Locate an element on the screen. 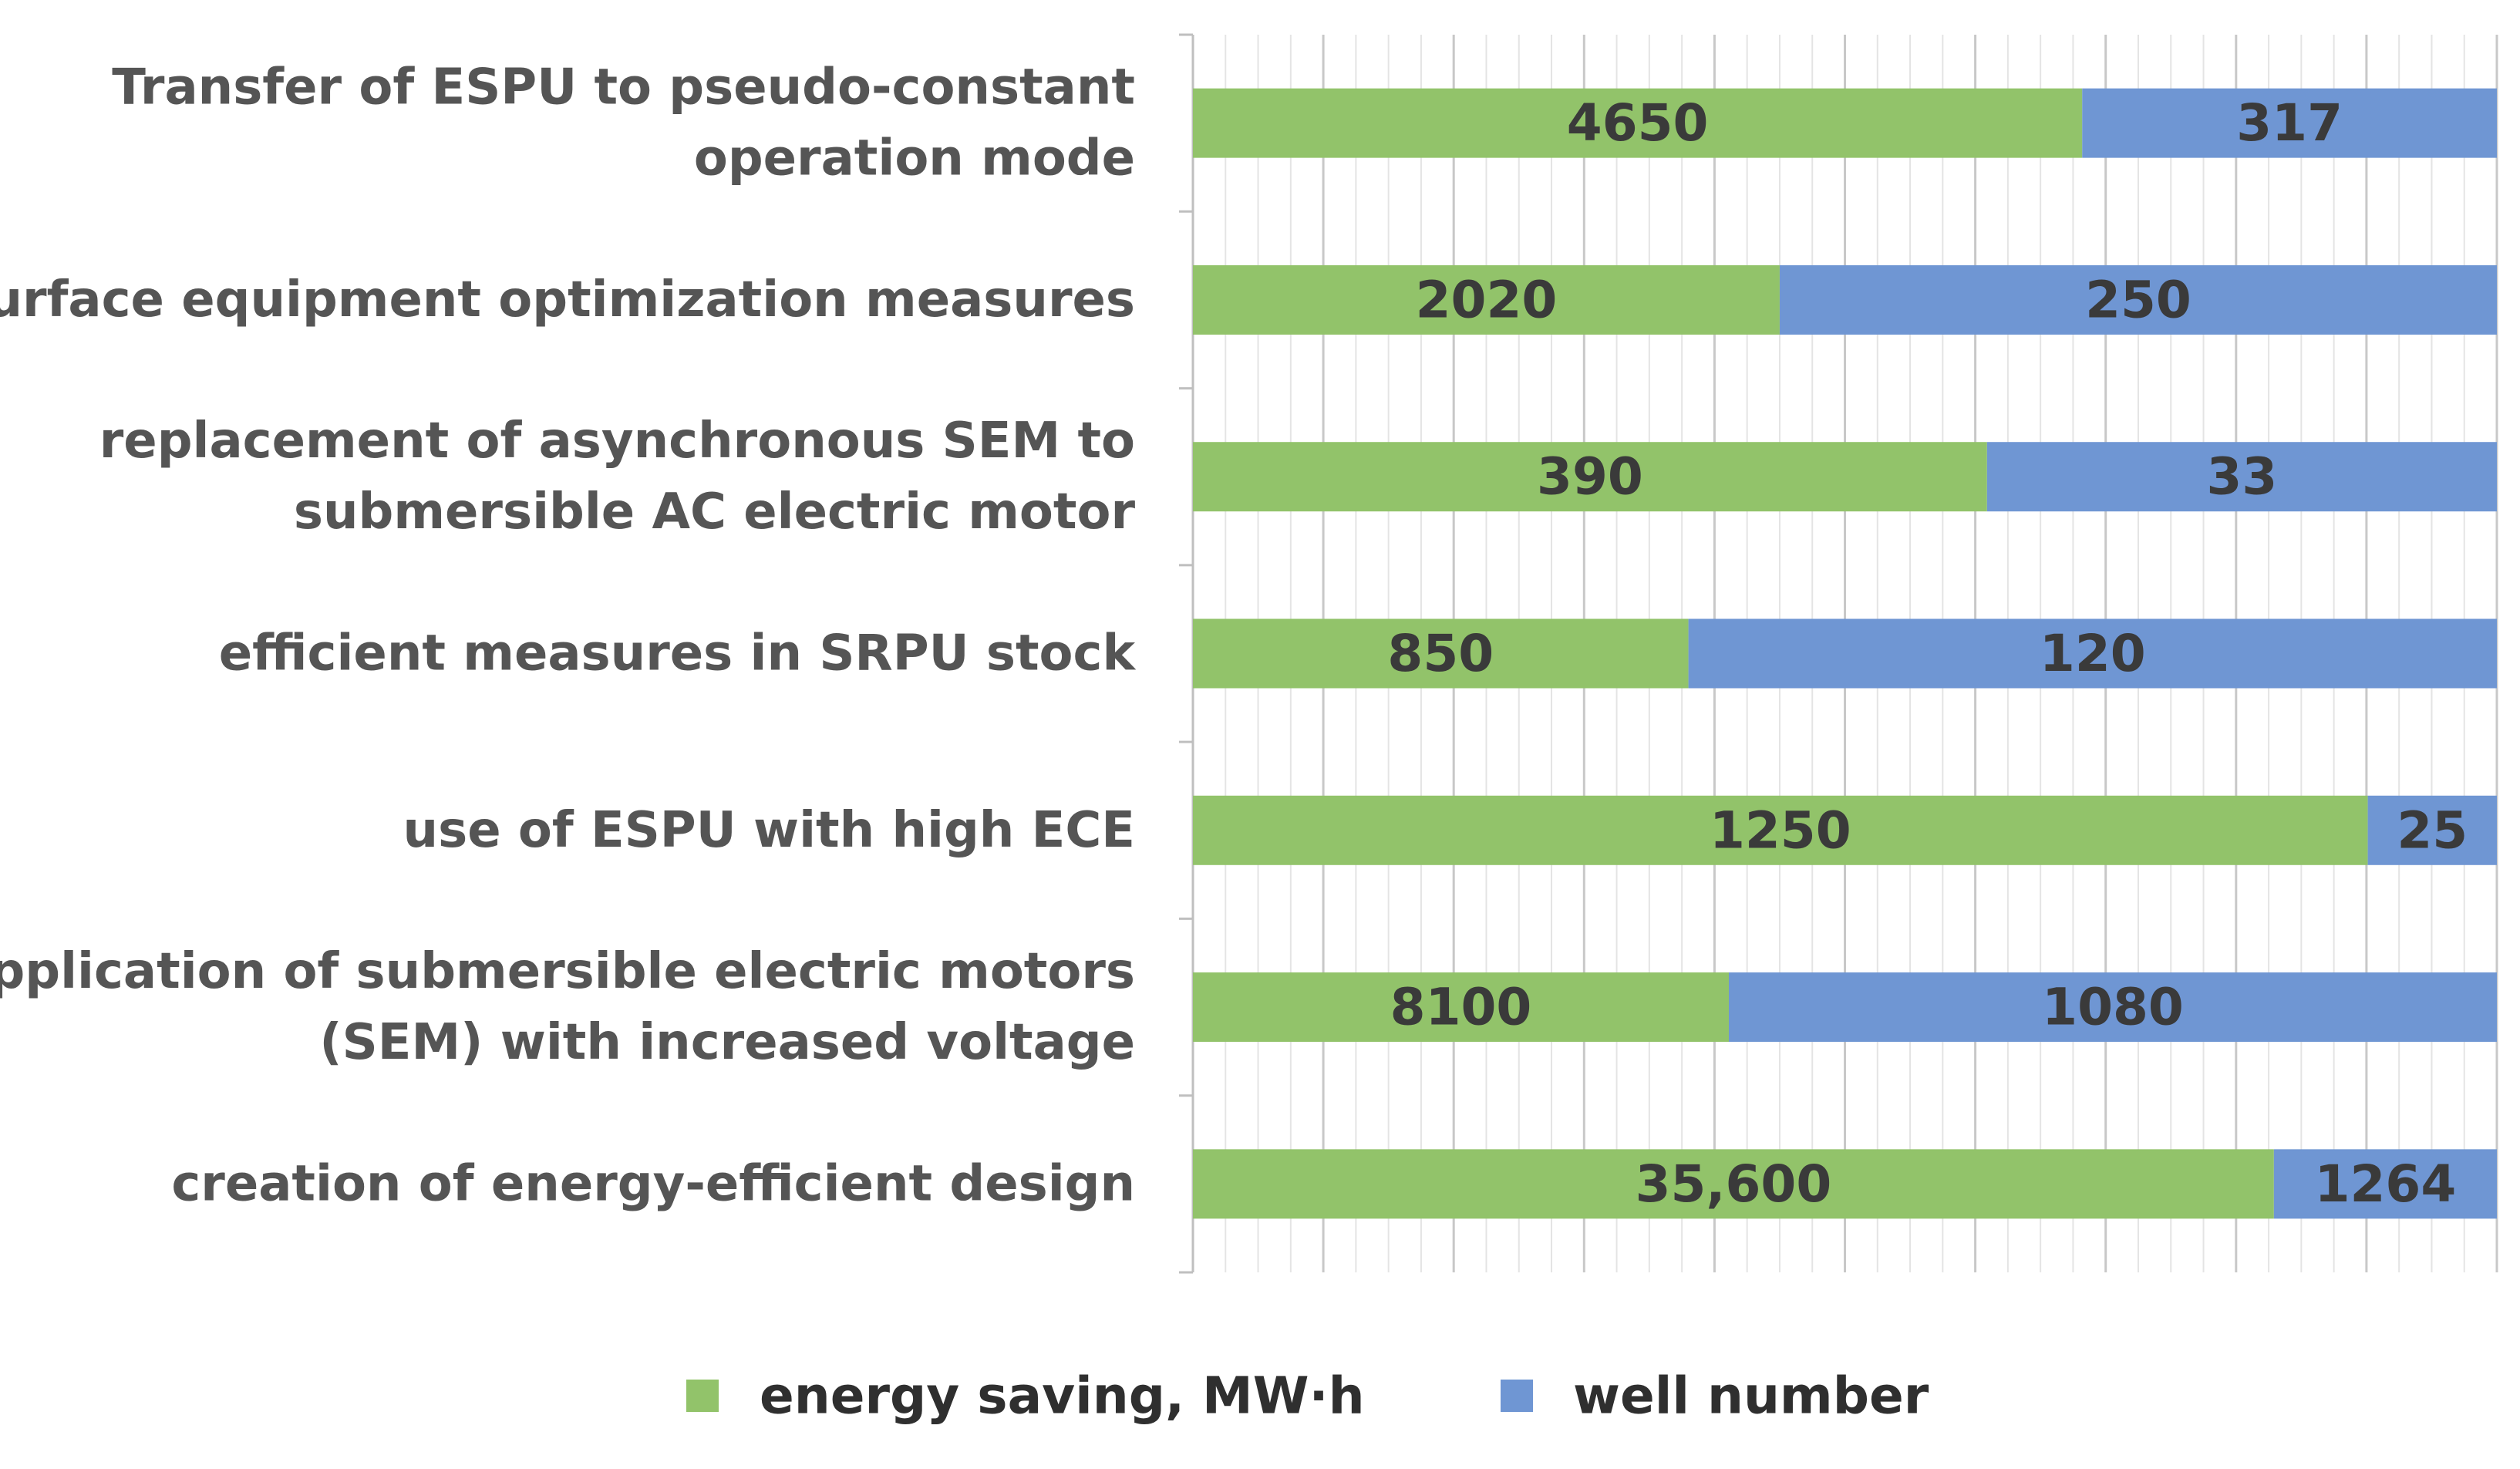 This screenshot has height=1469, width=2520. data-label-energy-saving: 8100 is located at coordinates (1461, 1007).